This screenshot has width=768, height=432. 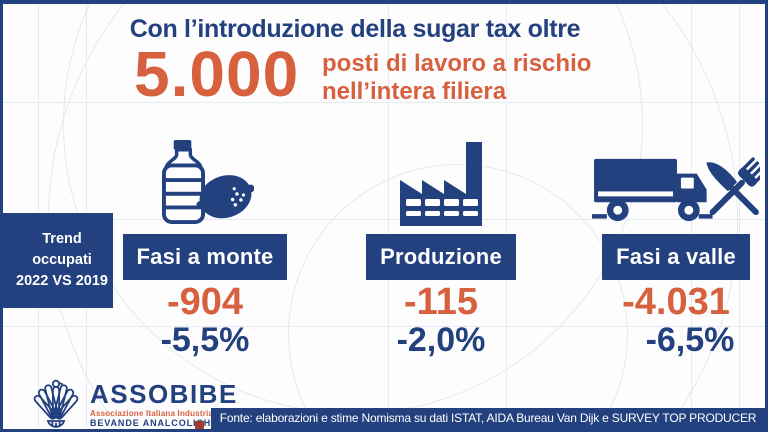 I want to click on footer-accent-square, so click(x=199, y=425).